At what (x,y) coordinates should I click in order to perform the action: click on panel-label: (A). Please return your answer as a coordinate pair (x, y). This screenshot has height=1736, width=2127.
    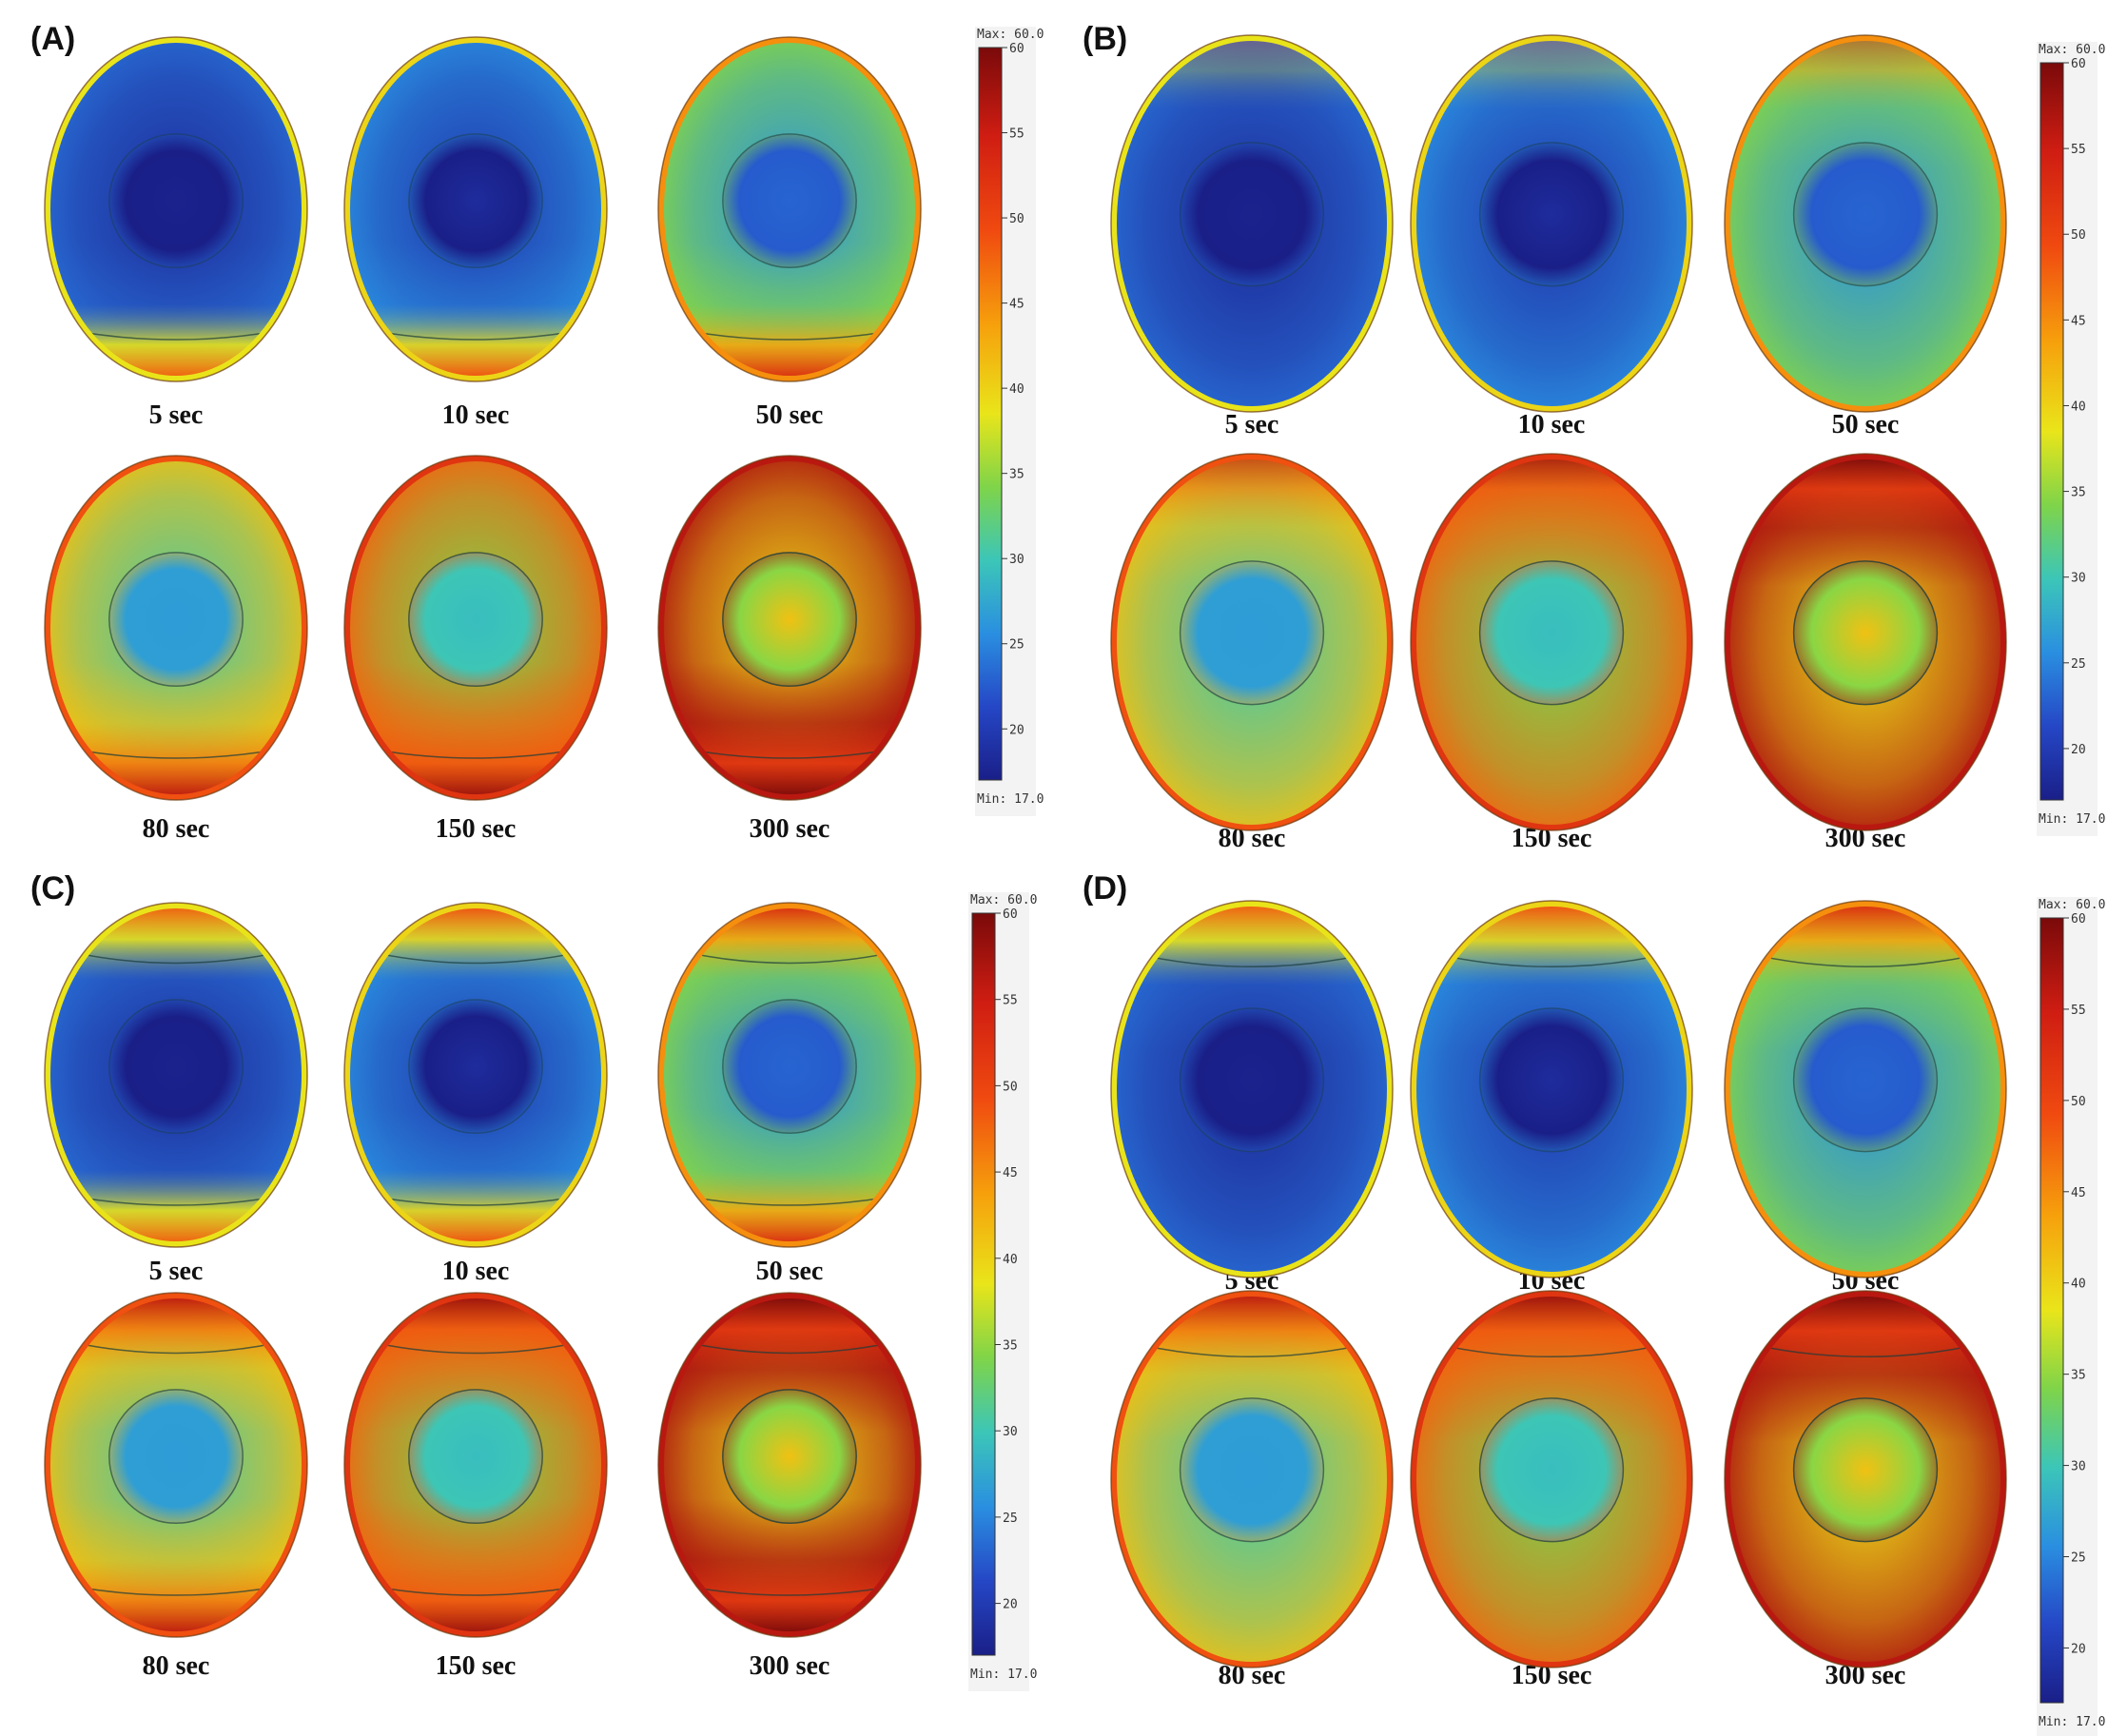
    Looking at the image, I should click on (52, 39).